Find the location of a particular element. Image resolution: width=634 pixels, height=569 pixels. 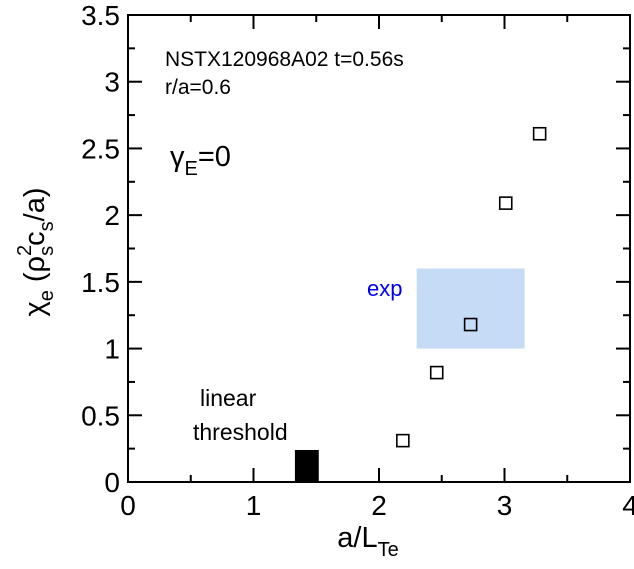

y-axis-label: χe (ρ2scs/a) is located at coordinates (36, 251).